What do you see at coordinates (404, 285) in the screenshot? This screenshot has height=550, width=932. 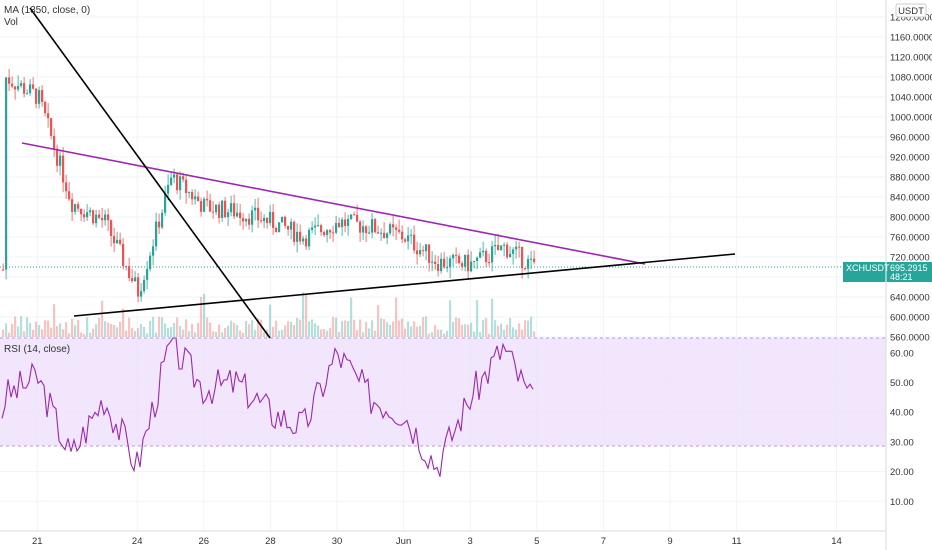 I see `trendline-black-support` at bounding box center [404, 285].